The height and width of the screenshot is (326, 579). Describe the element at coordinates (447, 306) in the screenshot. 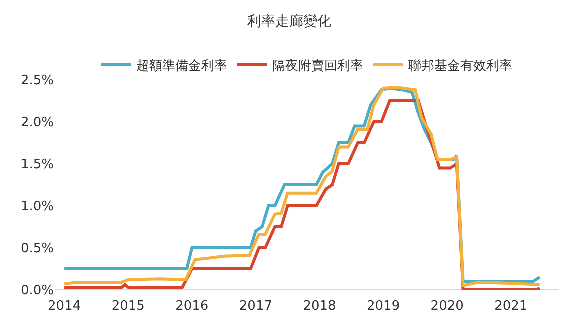

I see `x-tick-label: 2020` at that location.